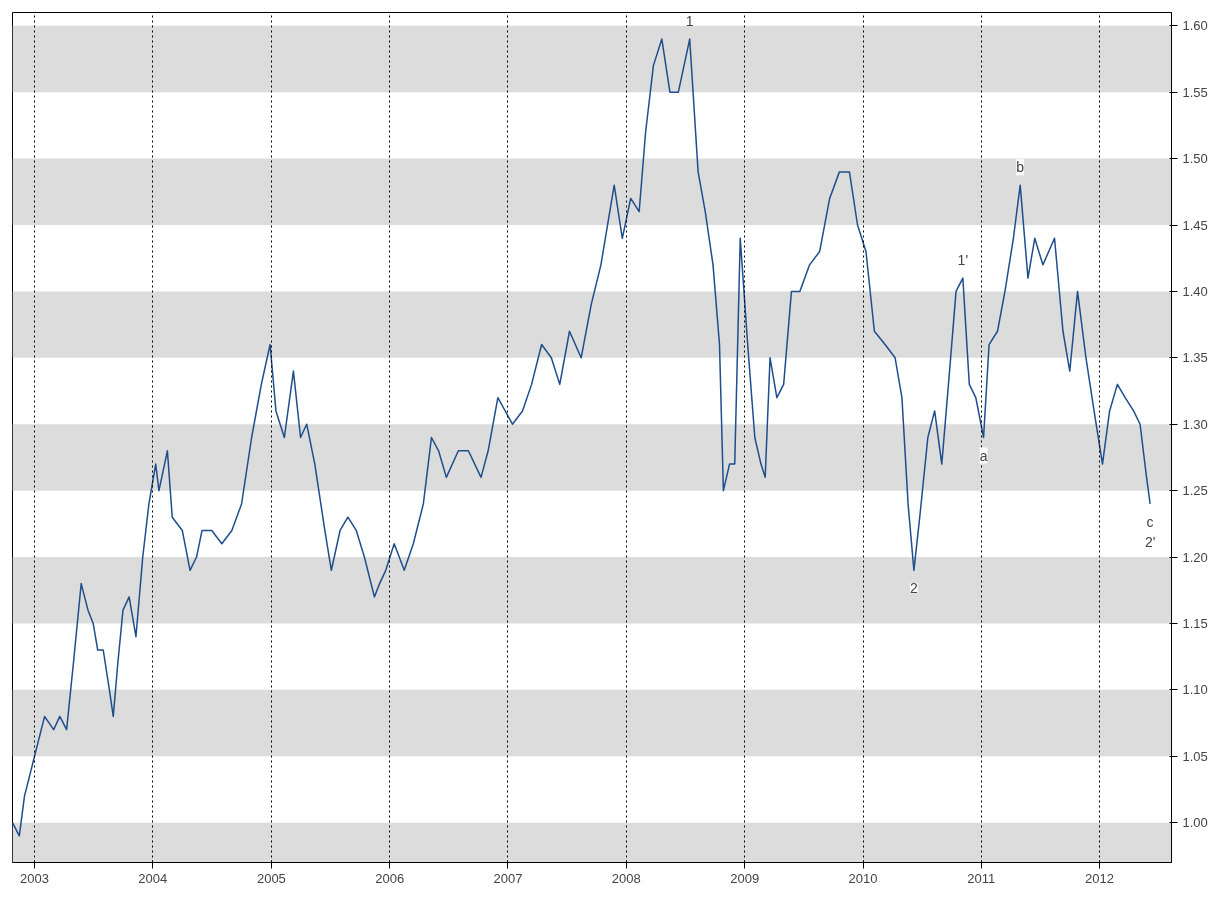 The width and height of the screenshot is (1224, 900). What do you see at coordinates (390, 878) in the screenshot?
I see `x-tick-label: 2006` at bounding box center [390, 878].